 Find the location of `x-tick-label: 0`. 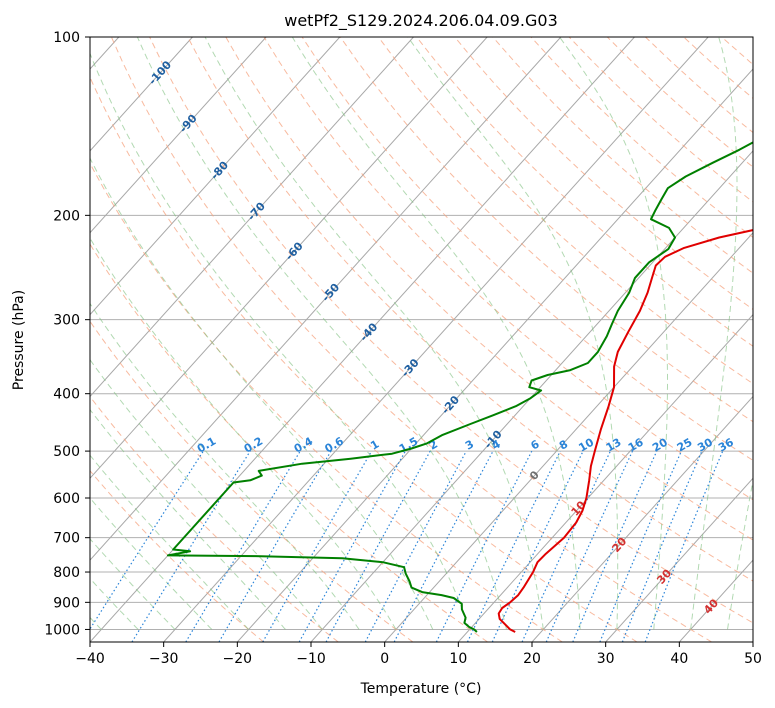

x-tick-label: 0 is located at coordinates (384, 659).